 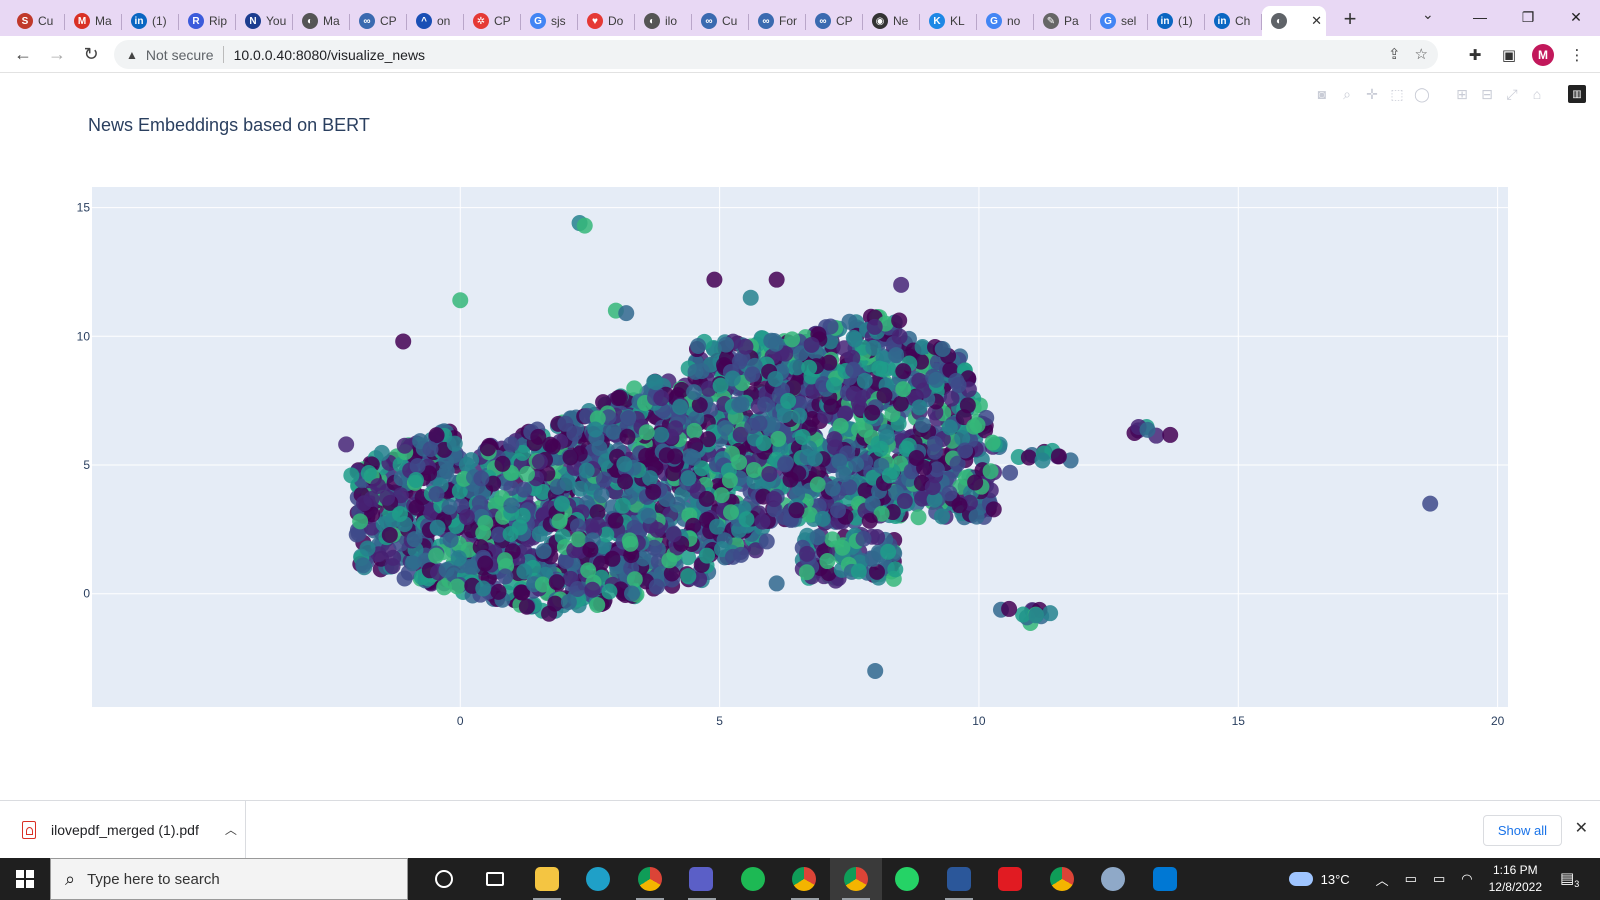 What do you see at coordinates (492, 21) in the screenshot?
I see `tab-8: ✲ CP` at bounding box center [492, 21].